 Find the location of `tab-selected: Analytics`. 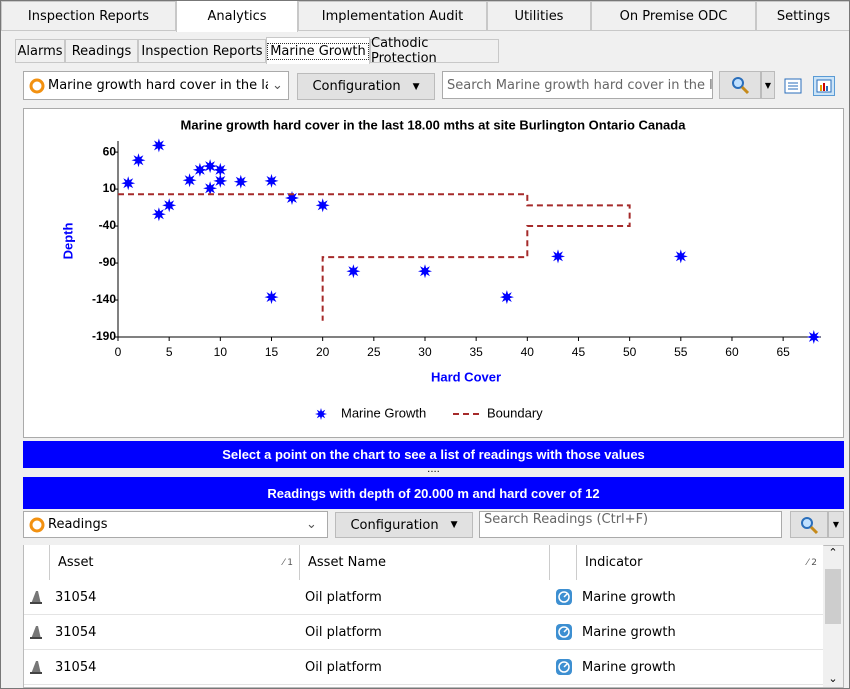

tab-selected: Analytics is located at coordinates (237, 16).